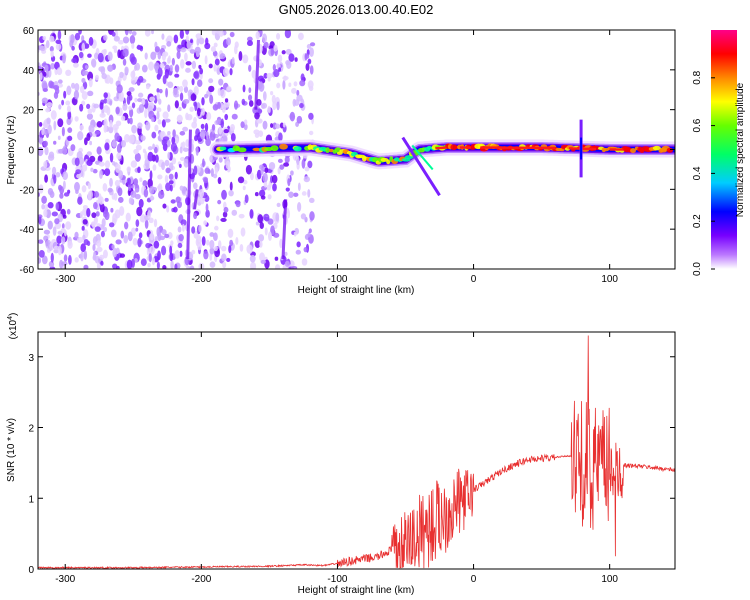 The image size is (750, 600). Describe the element at coordinates (297, 149) in the screenshot. I see `spectrogram-band-peak` at that location.